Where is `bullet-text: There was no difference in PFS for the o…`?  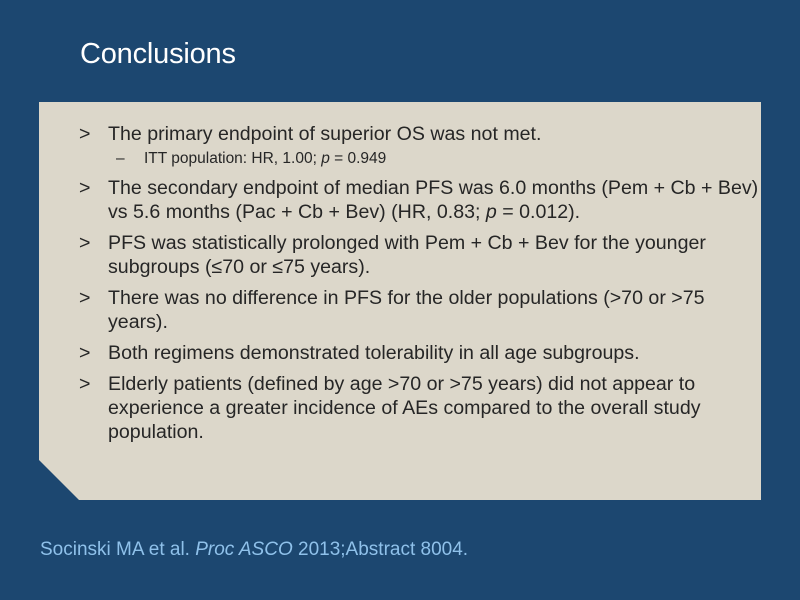 bullet-text: There was no difference in PFS for the o… is located at coordinates (406, 310).